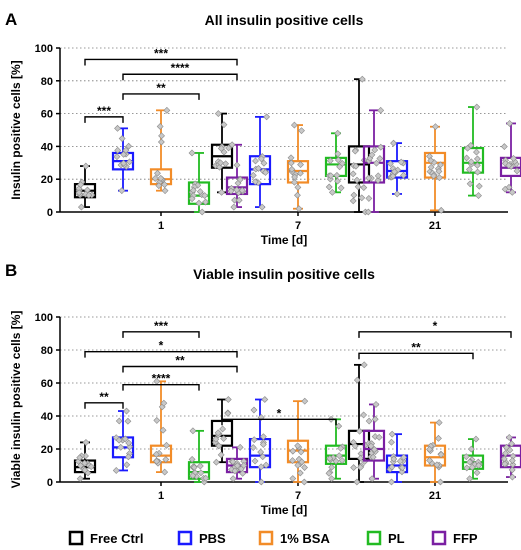  I want to click on panel-letter: B, so click(11, 270).